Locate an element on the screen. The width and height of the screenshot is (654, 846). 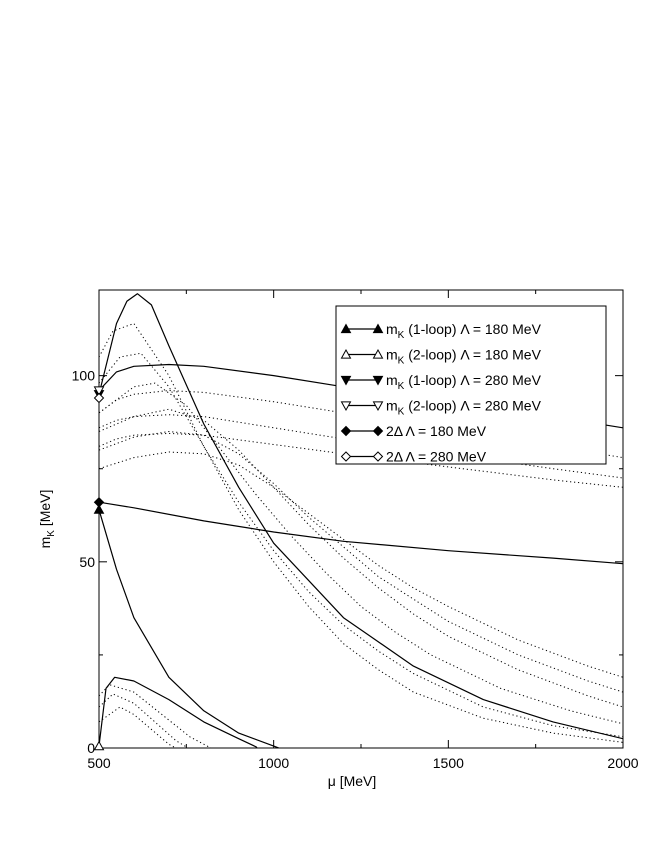
legend-entry: 2Δ Λ = 280 MeV is located at coordinates (436, 457).